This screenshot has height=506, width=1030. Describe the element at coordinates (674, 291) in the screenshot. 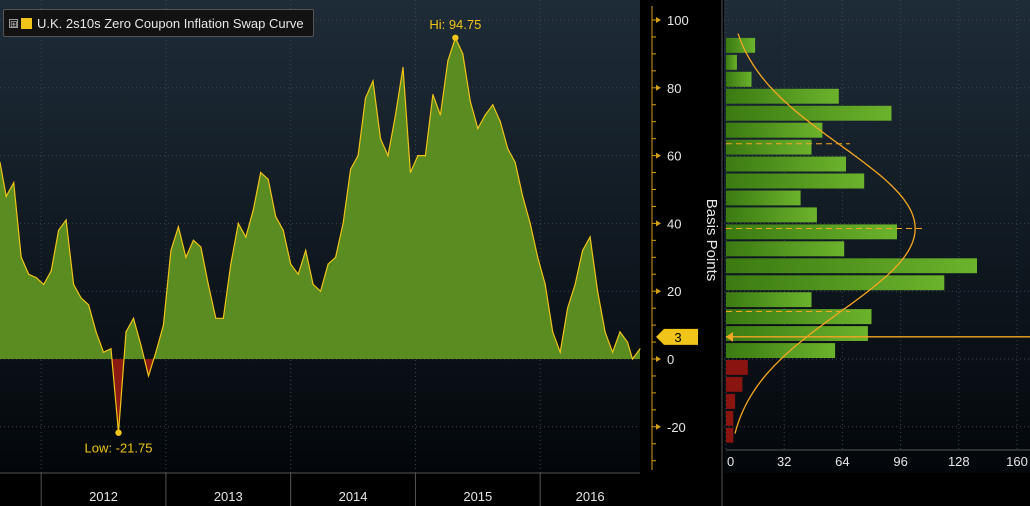

I see `y-tick-label: 20` at that location.